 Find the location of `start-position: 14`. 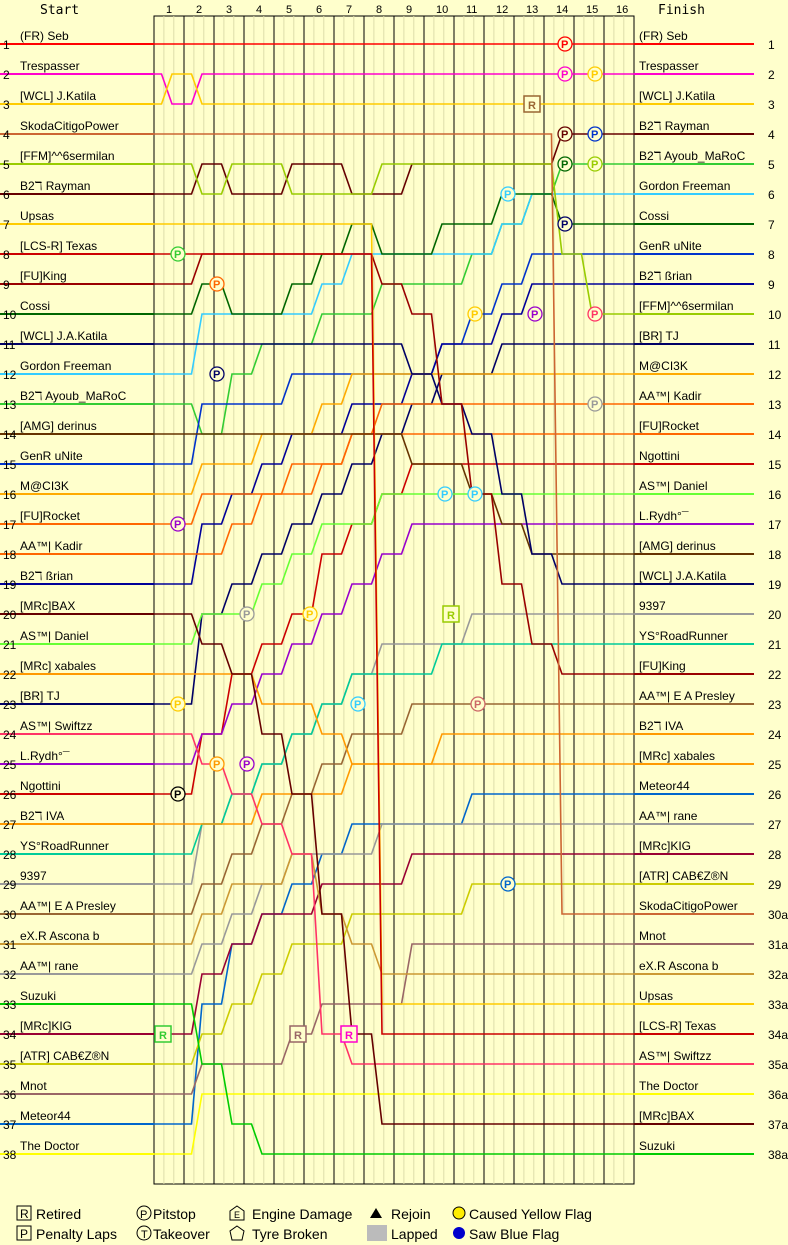

start-position: 14 is located at coordinates (10, 435).